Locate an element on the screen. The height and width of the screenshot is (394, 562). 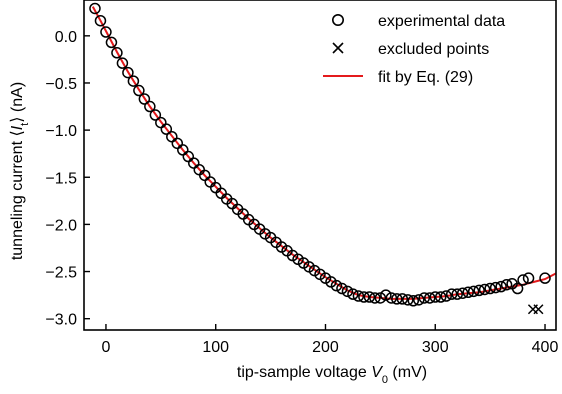
x-tick-label: 0 is located at coordinates (106, 347).